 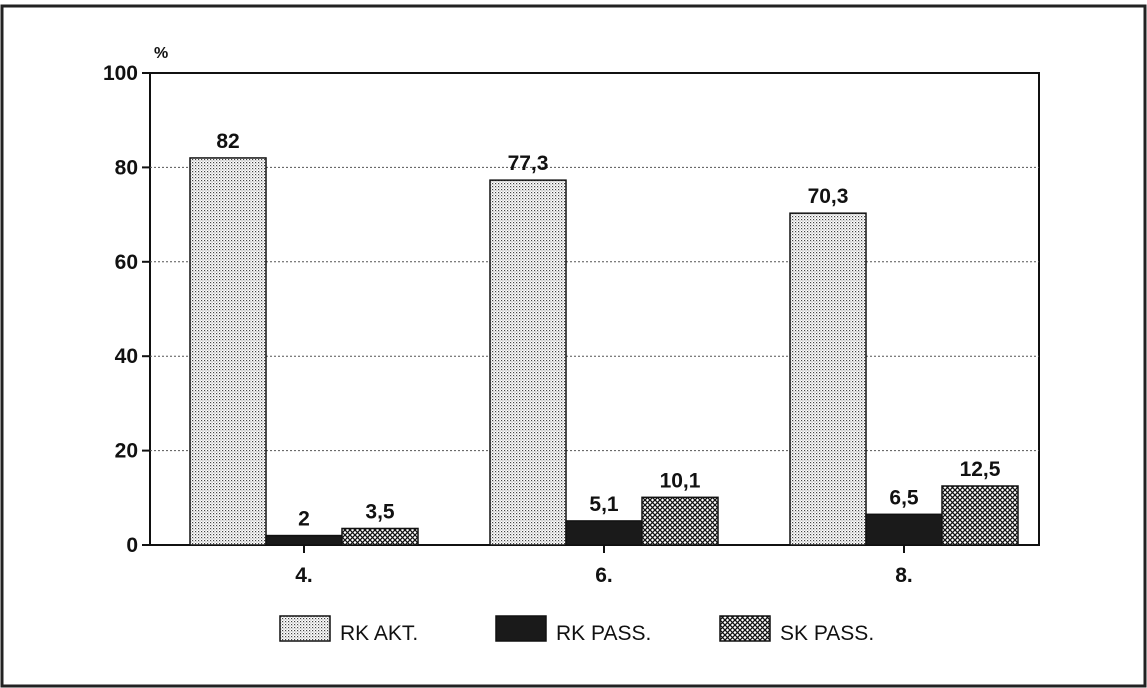 I want to click on x-axis-ticks: 4. 6. 8., so click(x=604, y=566).